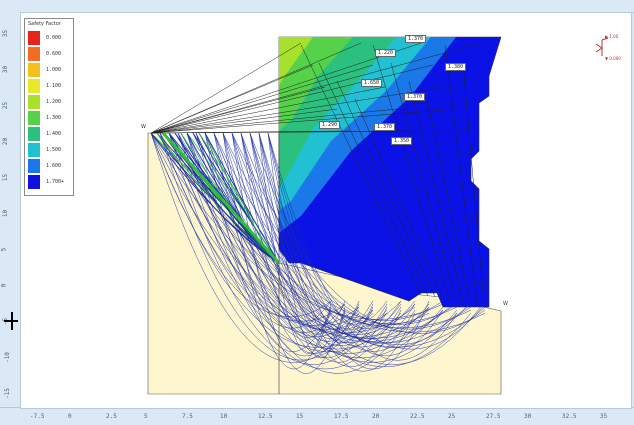 The width and height of the screenshot is (634, 425). I want to click on bottom-ruler-tick: 15, so click(300, 416).